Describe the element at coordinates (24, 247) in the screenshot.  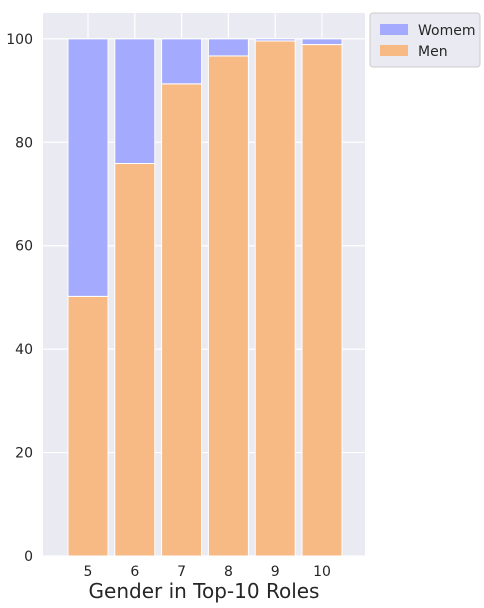
I see `y-tick-label-60: 60` at that location.